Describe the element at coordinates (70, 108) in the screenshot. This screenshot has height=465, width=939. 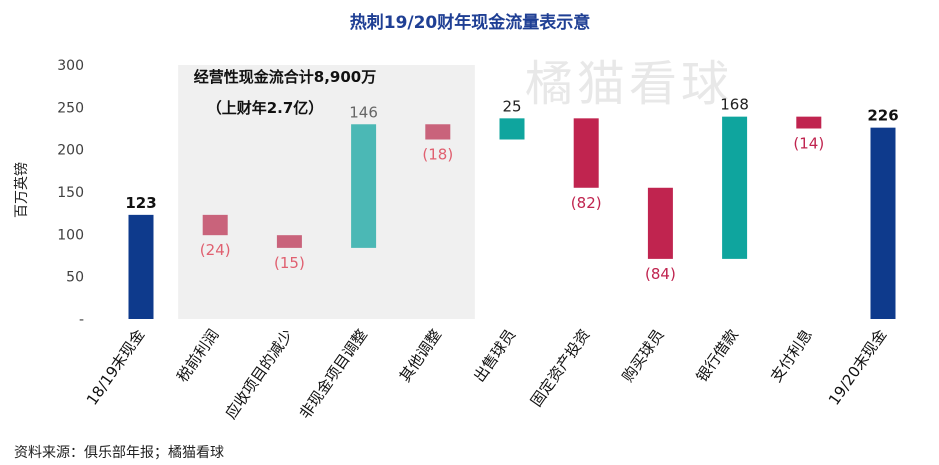
I see `y-tick-label: 250` at that location.